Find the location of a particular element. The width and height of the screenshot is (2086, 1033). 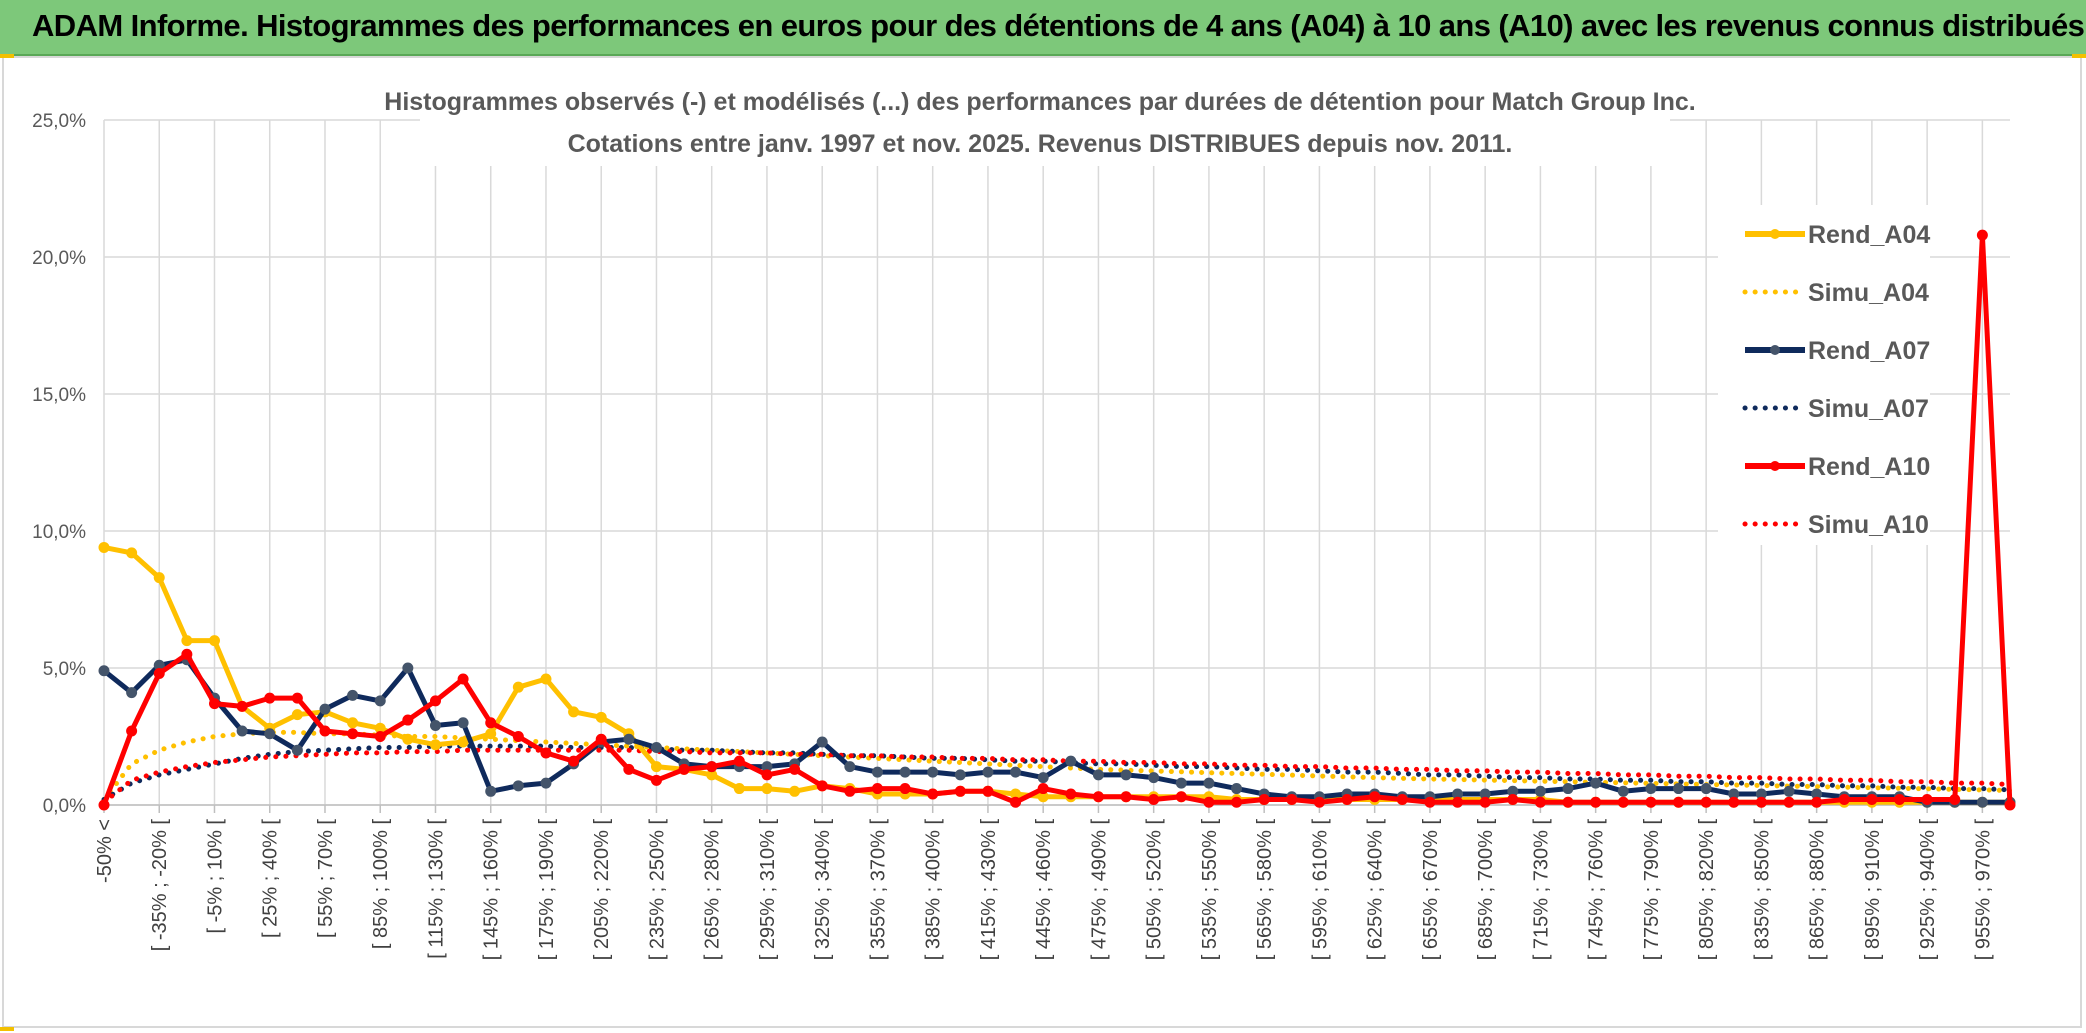

x-tick-label: [ 625% ; 640% [ is located at coordinates (1376, 890).